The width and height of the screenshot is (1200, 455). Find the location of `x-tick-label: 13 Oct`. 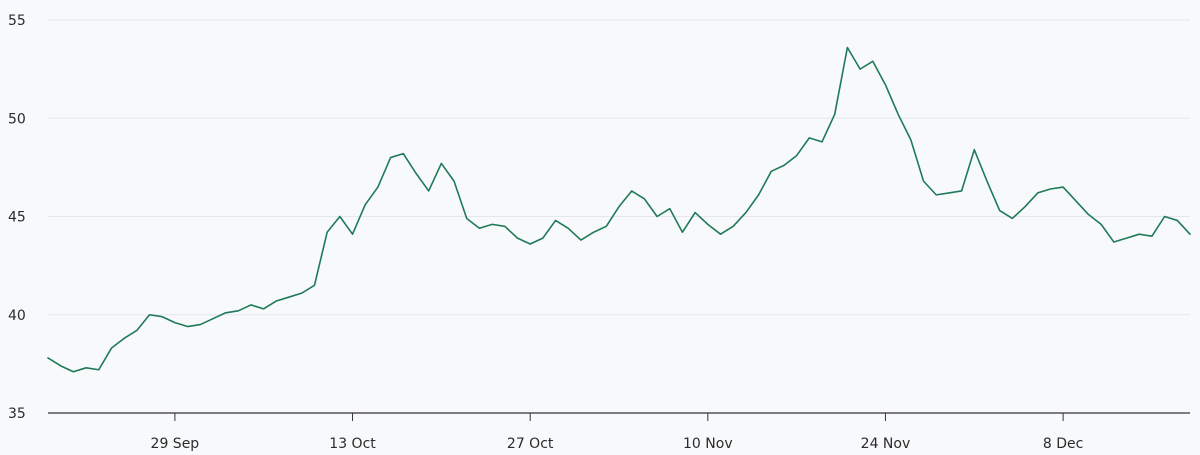

x-tick-label: 13 Oct is located at coordinates (352, 444).